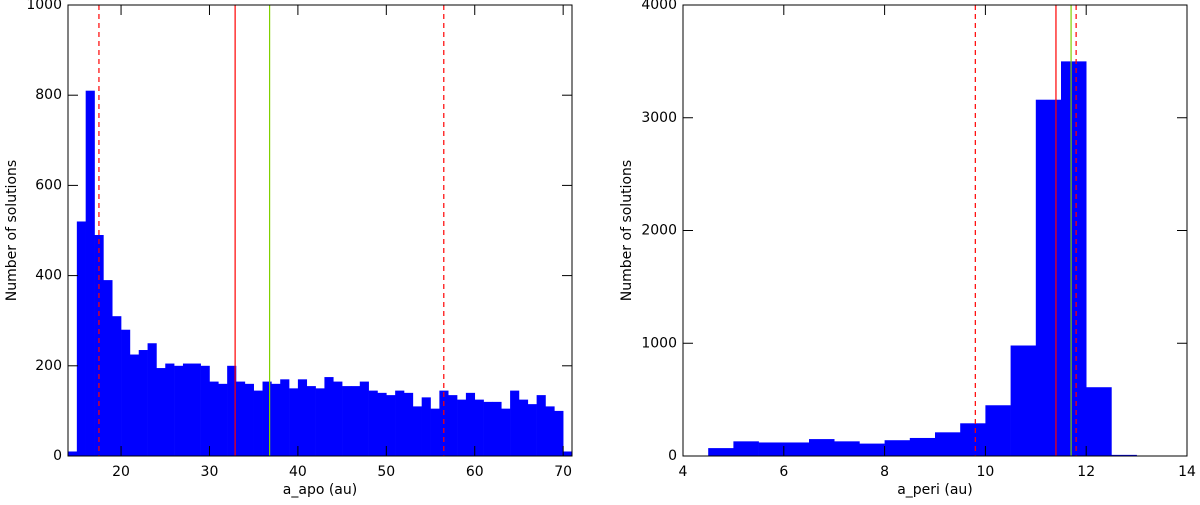  I want to click on y-tick-label: 600, so click(48, 185).